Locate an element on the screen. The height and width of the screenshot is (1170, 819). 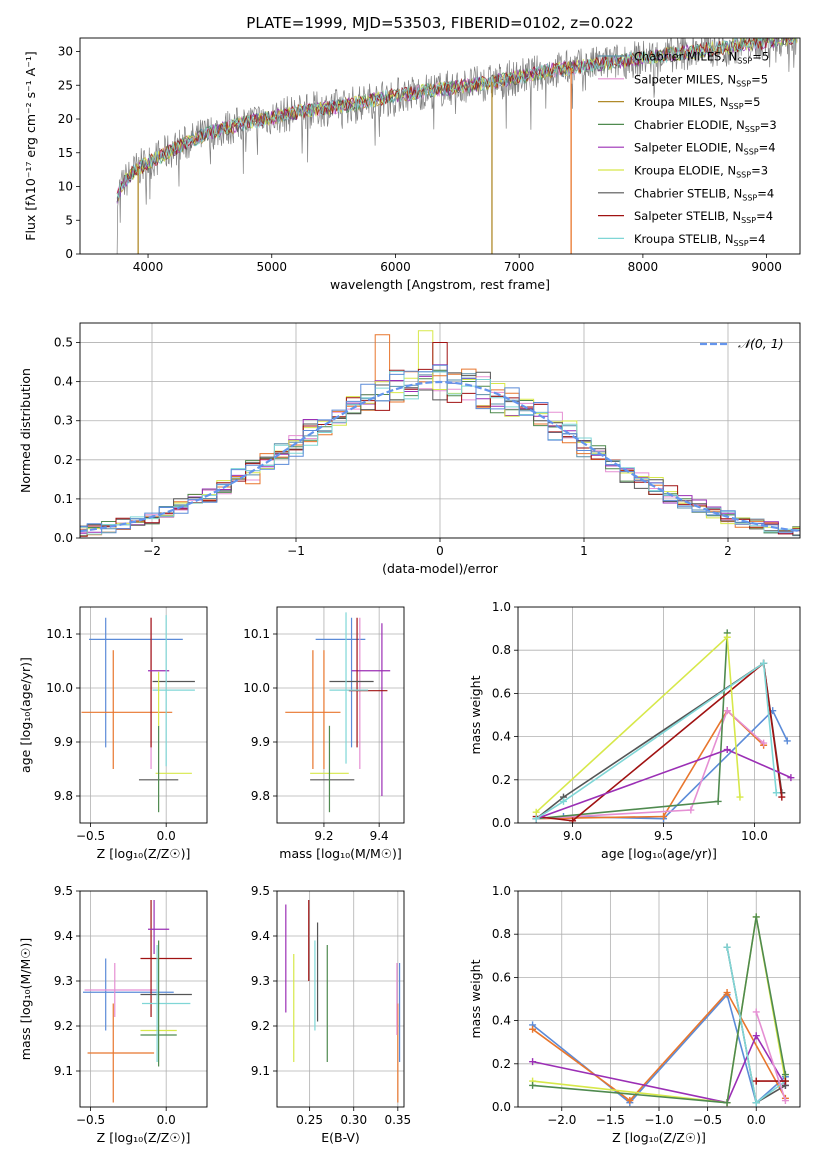
x-tick-label: 10.0 is located at coordinates (754, 836).